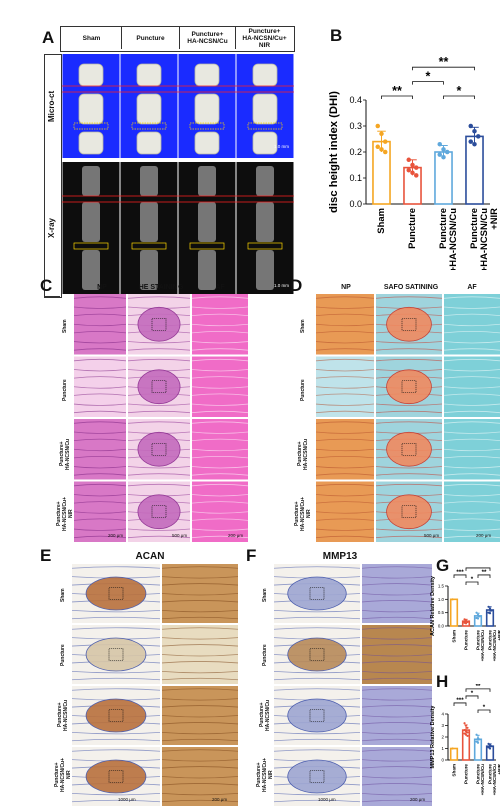 The width and height of the screenshot is (500, 811). I want to click on panel-c-header-he: HE STAINING, so click(161, 287).